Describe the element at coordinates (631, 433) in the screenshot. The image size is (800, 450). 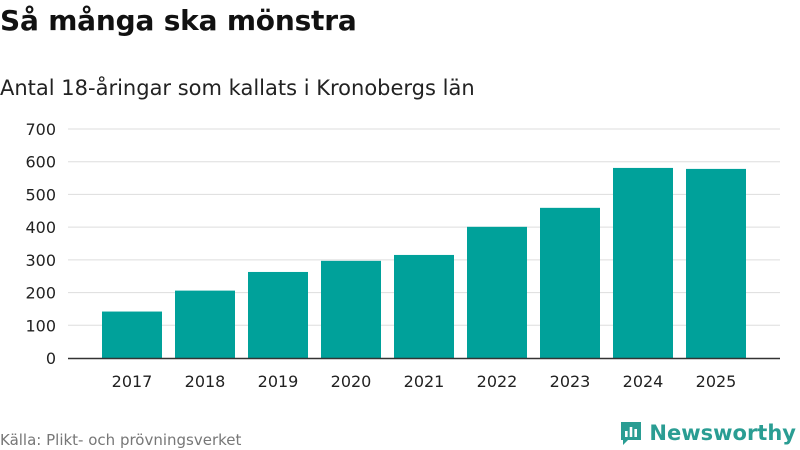
I see `newsworthy-logo-icon` at that location.